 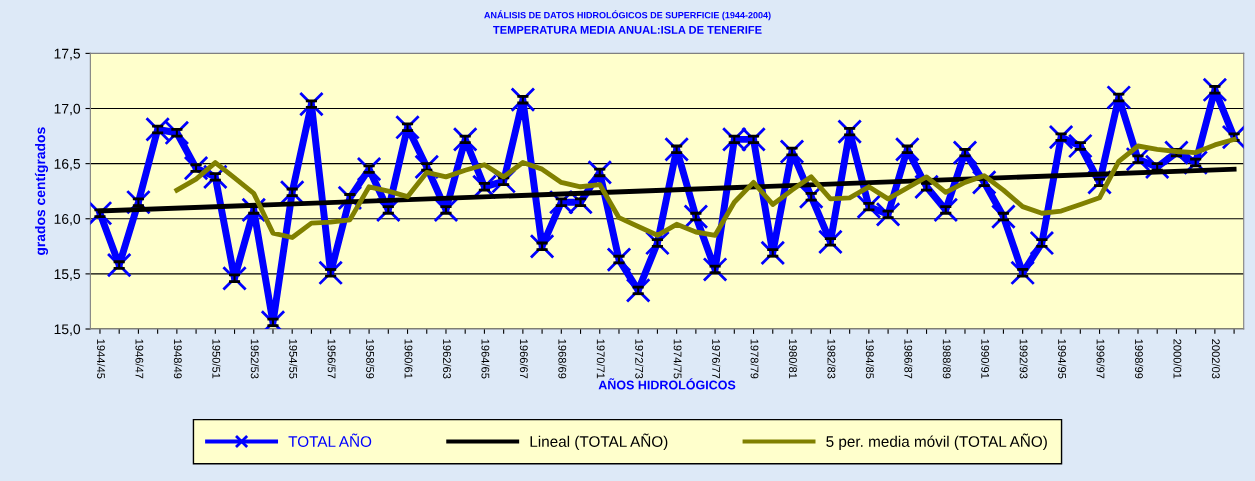 I want to click on x-tick-label: 1992/93, so click(x=1023, y=359).